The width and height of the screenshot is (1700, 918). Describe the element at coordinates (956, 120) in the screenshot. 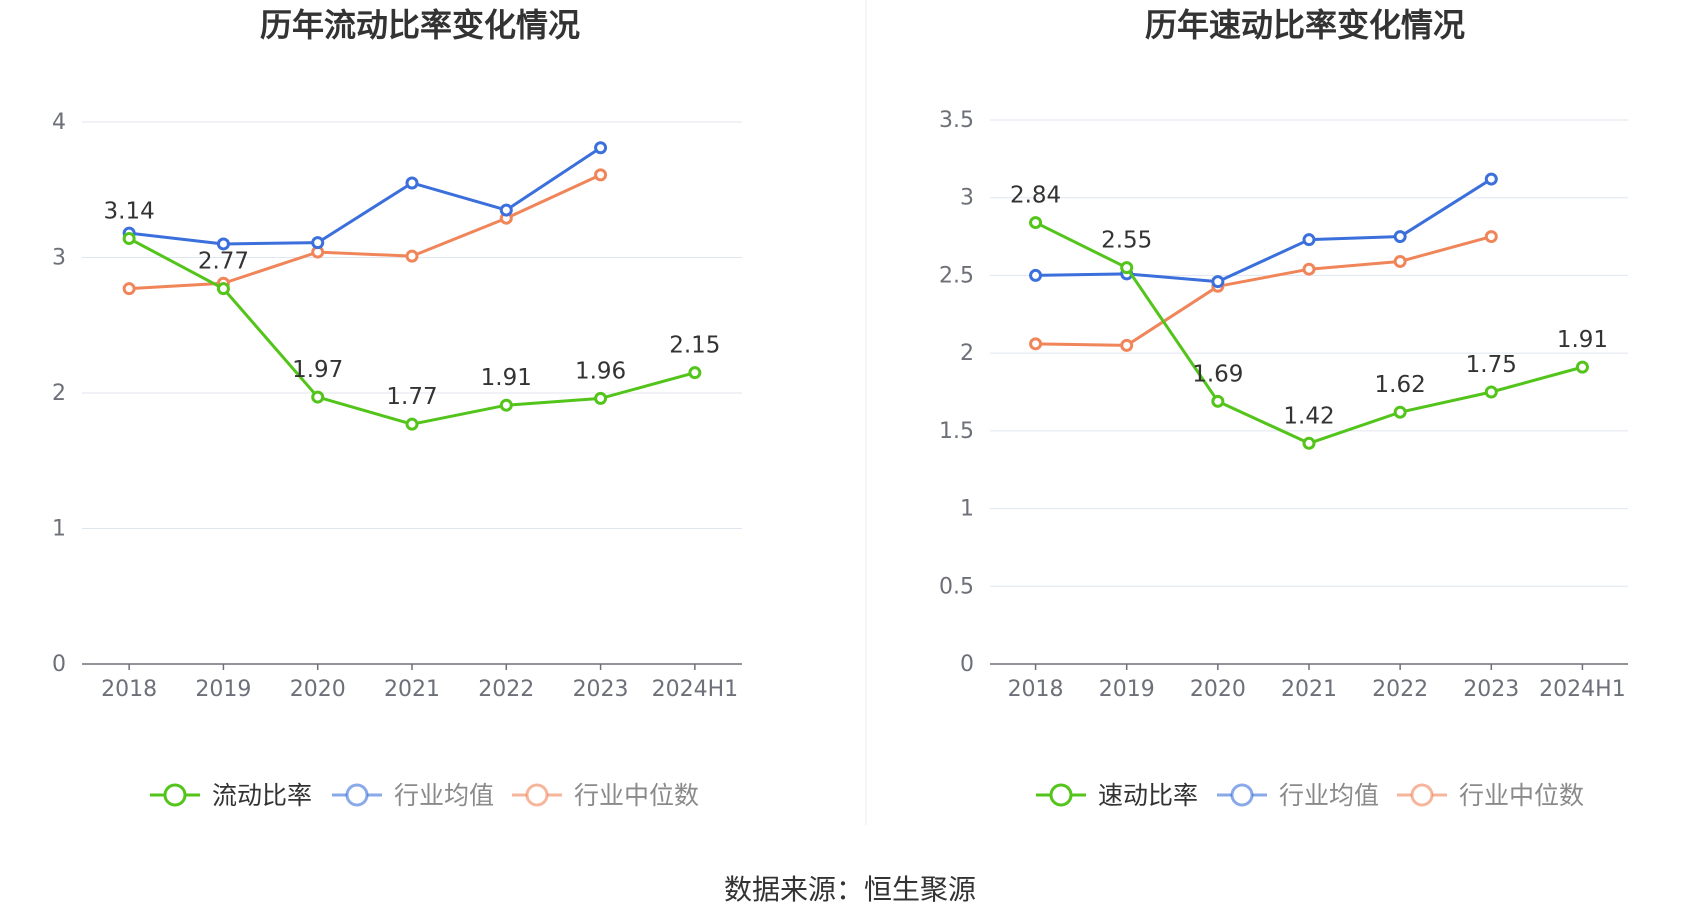

I see `y-tick-label: 3.5` at that location.